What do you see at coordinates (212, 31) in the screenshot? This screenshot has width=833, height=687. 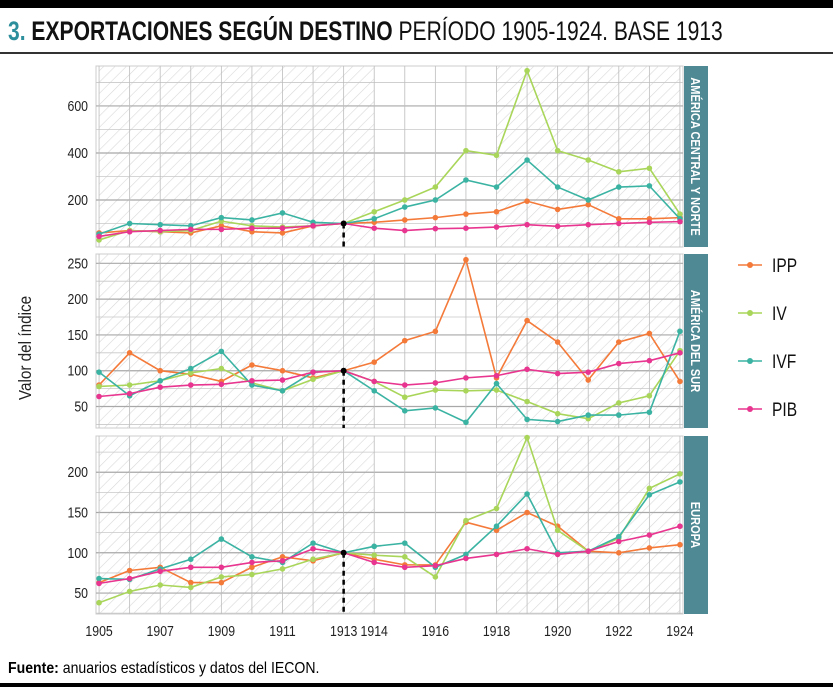 I see `title-main: EXPORTACIONES SEGÚN DESTINO` at bounding box center [212, 31].